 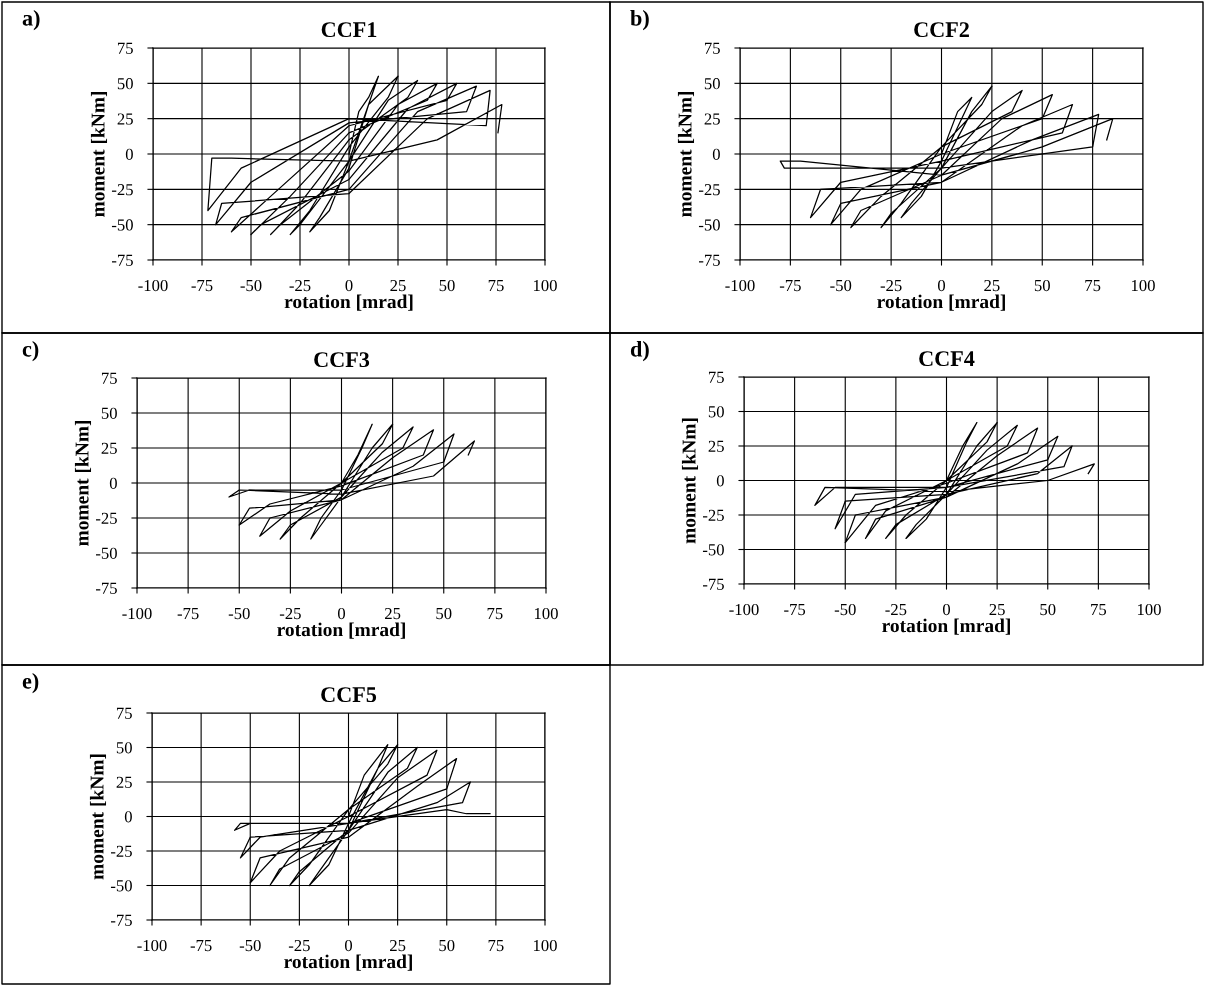 What do you see at coordinates (349, 30) in the screenshot?
I see `chart-title: CCF1` at bounding box center [349, 30].